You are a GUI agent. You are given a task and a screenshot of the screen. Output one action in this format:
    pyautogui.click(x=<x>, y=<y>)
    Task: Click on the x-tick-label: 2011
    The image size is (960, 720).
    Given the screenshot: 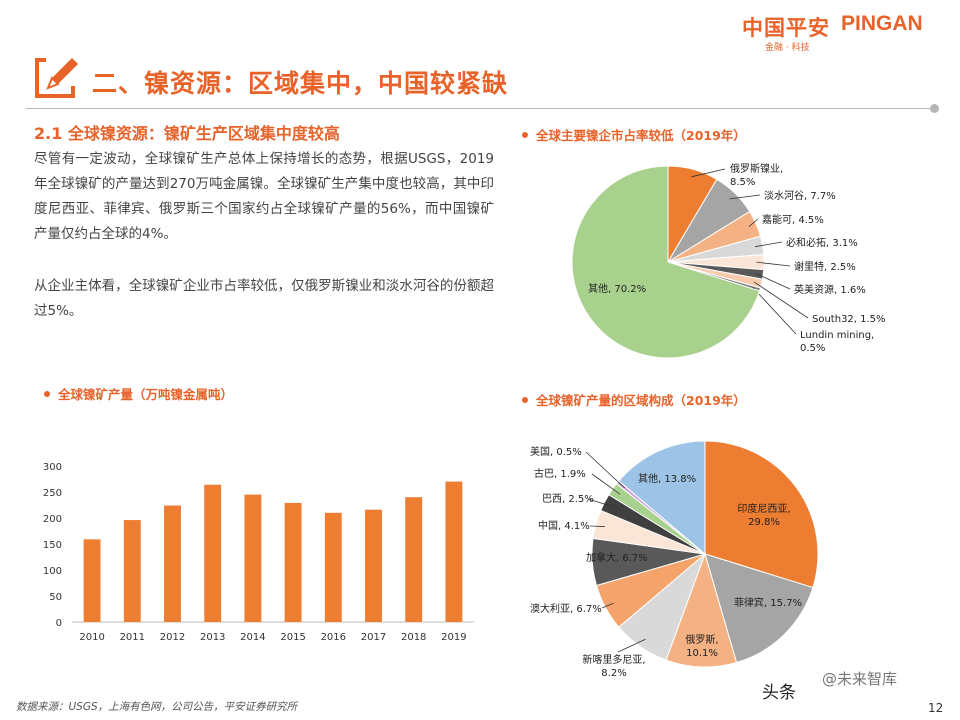 What is the action you would take?
    pyautogui.click(x=132, y=637)
    